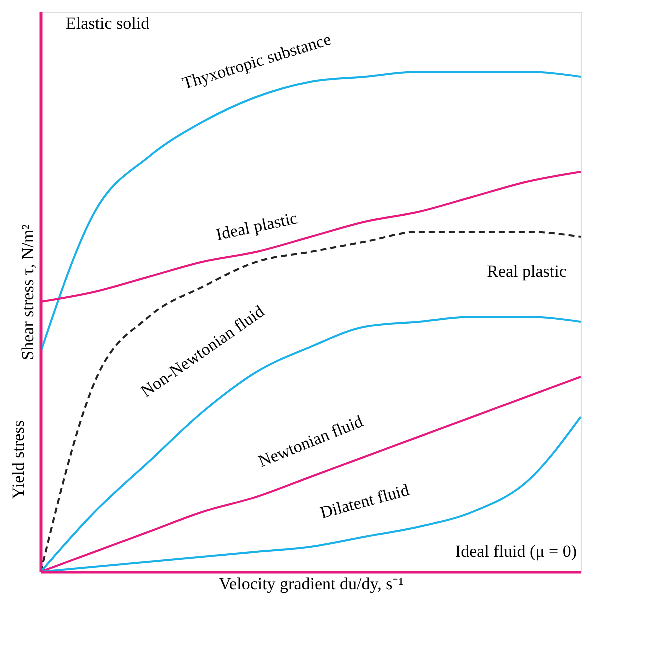  Describe the element at coordinates (311, 584) in the screenshot. I see `x-axis-title: Velocity gradient du/dy, s⁻¹` at that location.